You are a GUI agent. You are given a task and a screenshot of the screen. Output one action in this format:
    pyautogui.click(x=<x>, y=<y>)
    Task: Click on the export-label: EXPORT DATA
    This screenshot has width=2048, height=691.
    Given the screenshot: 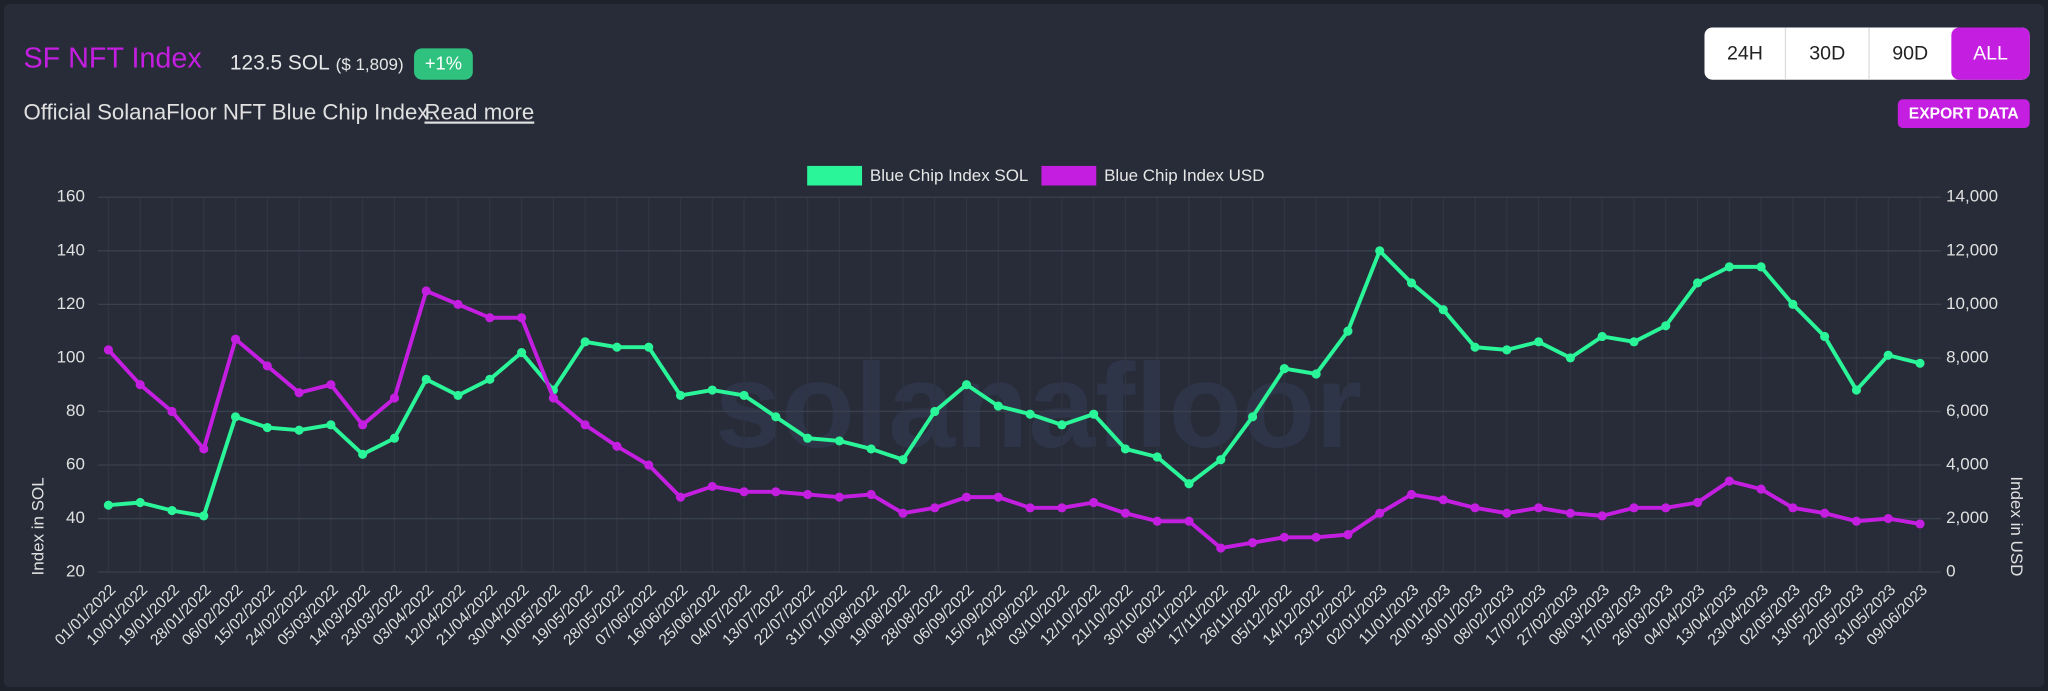 What is the action you would take?
    pyautogui.click(x=1964, y=113)
    